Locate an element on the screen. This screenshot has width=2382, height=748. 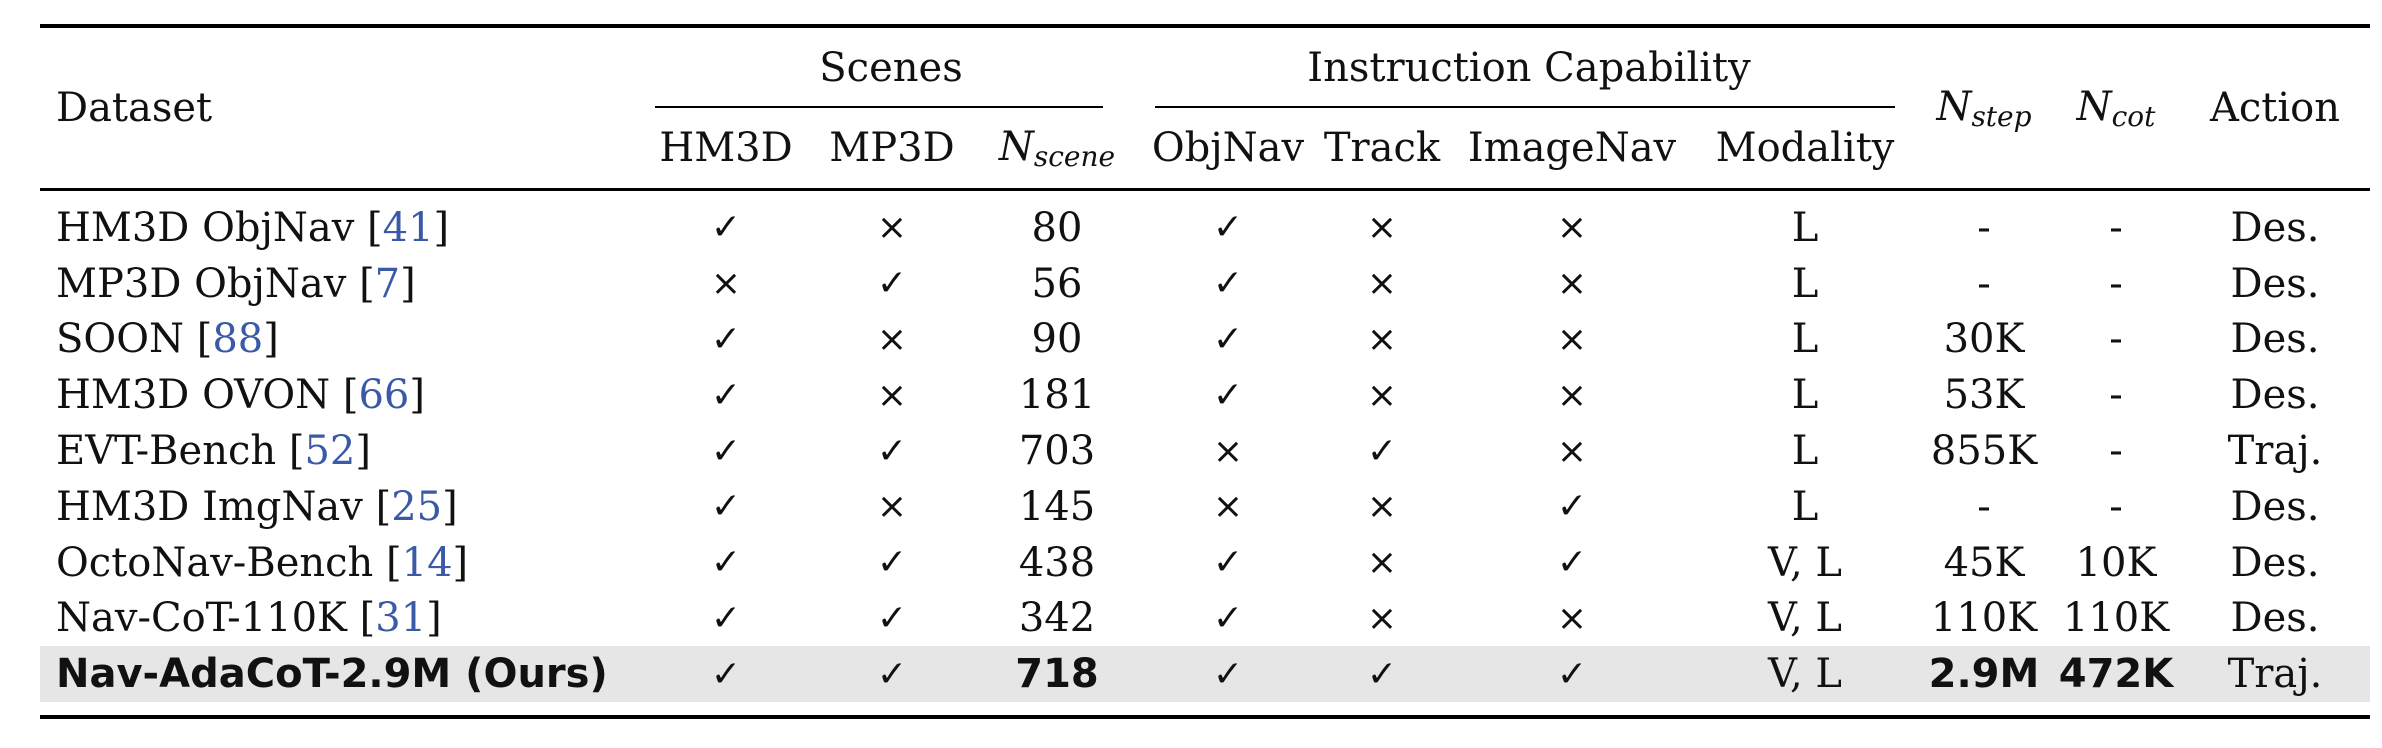
cell-nstep: 110K is located at coordinates (1984, 618).